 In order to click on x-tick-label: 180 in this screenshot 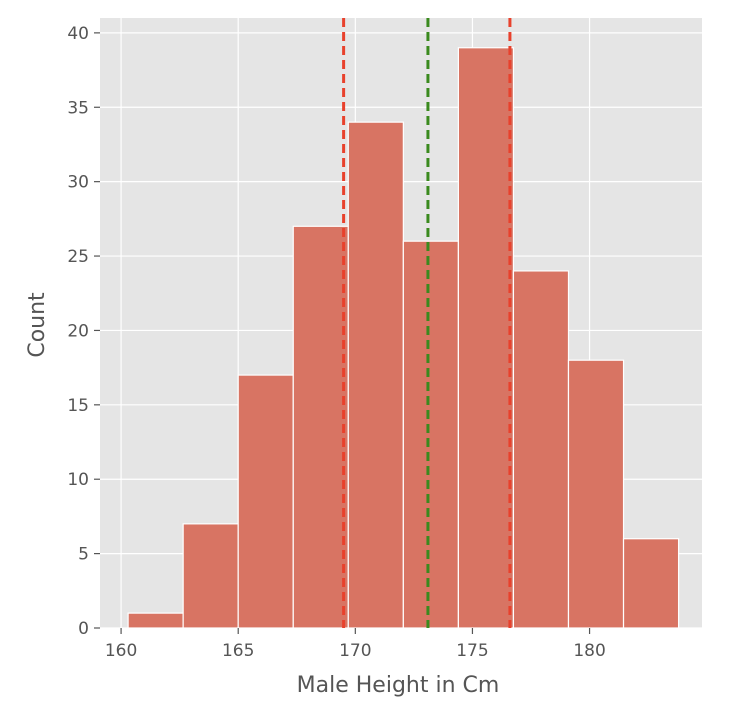, I will do `click(589, 651)`.